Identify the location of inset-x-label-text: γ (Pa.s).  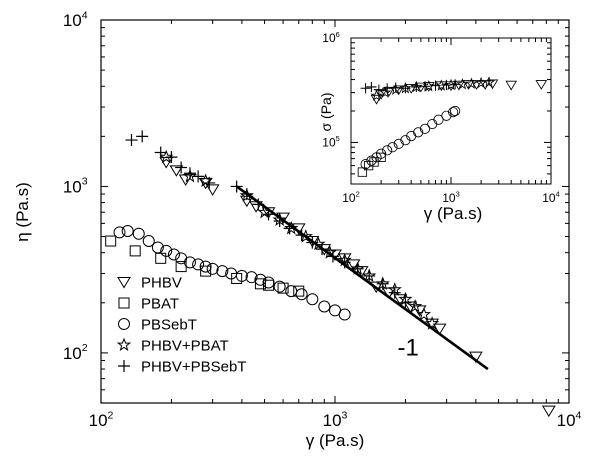
(453, 213).